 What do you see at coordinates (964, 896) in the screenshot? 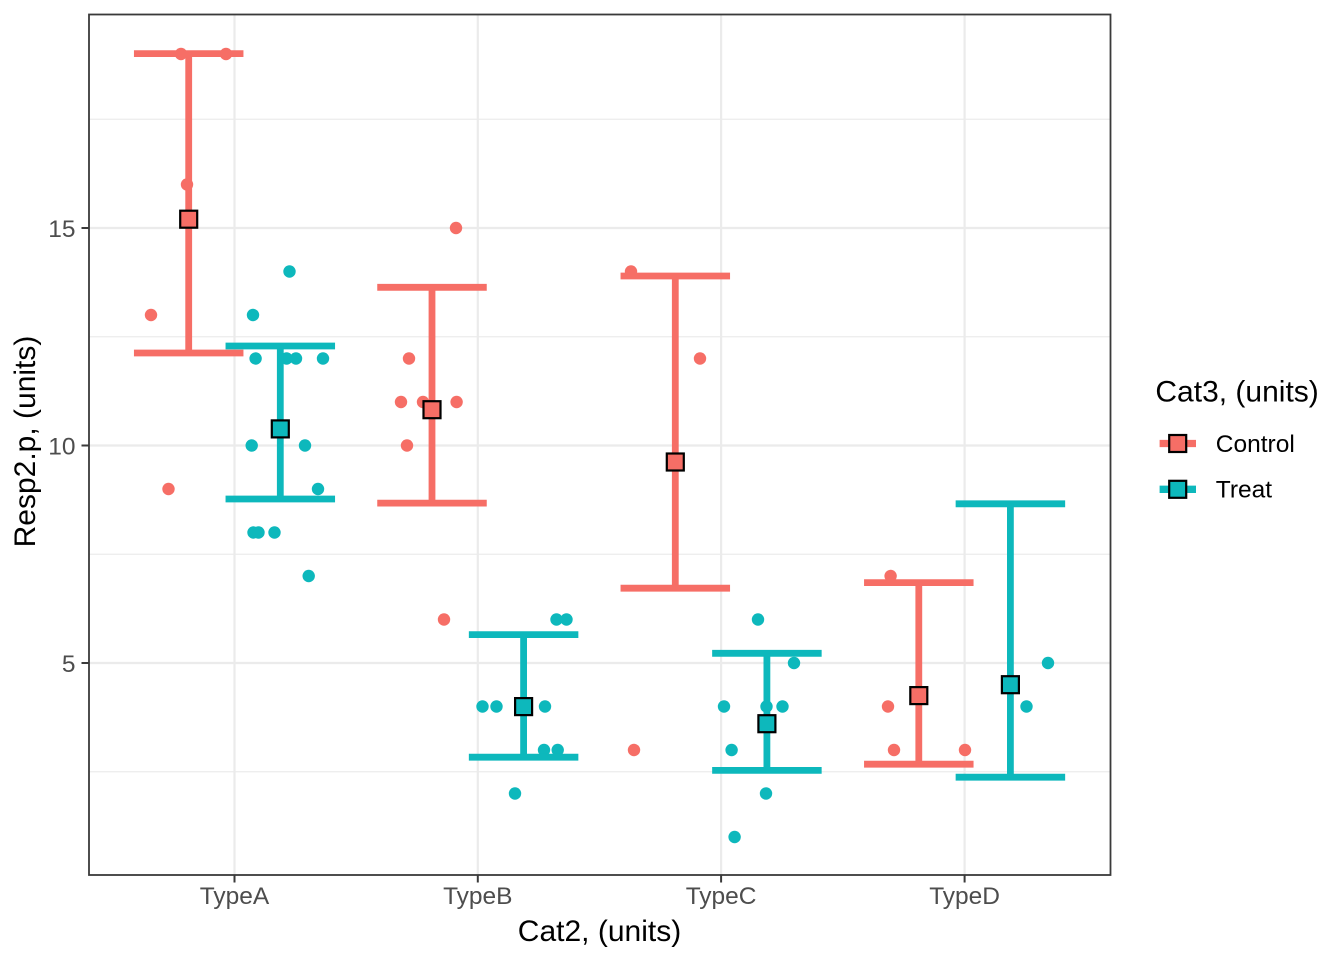
I see `svg-text: TypeD` at bounding box center [964, 896].